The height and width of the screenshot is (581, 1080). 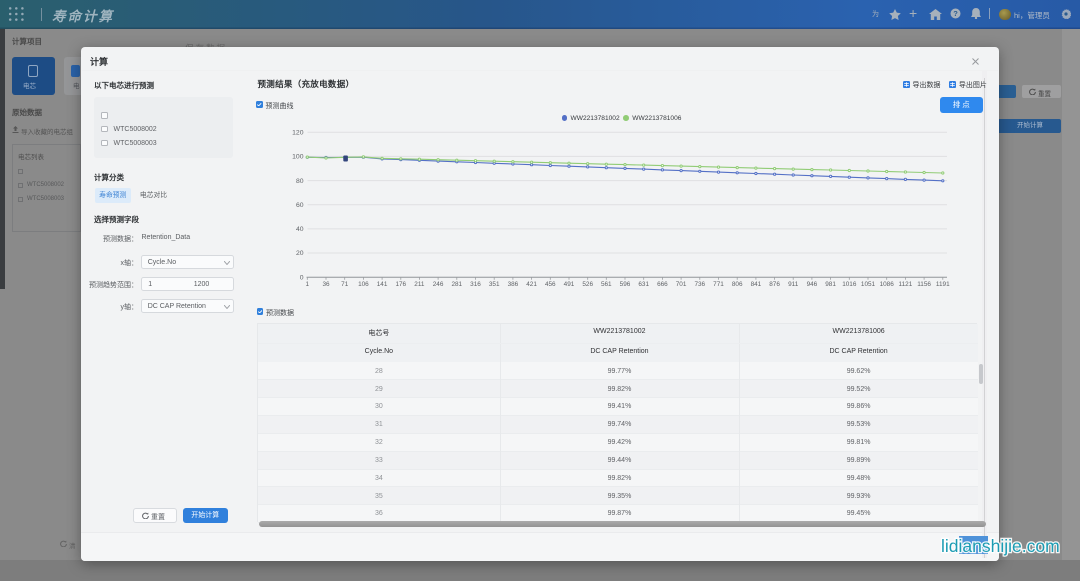 What do you see at coordinates (756, 284) in the screenshot?
I see `svg-text: 841` at bounding box center [756, 284].